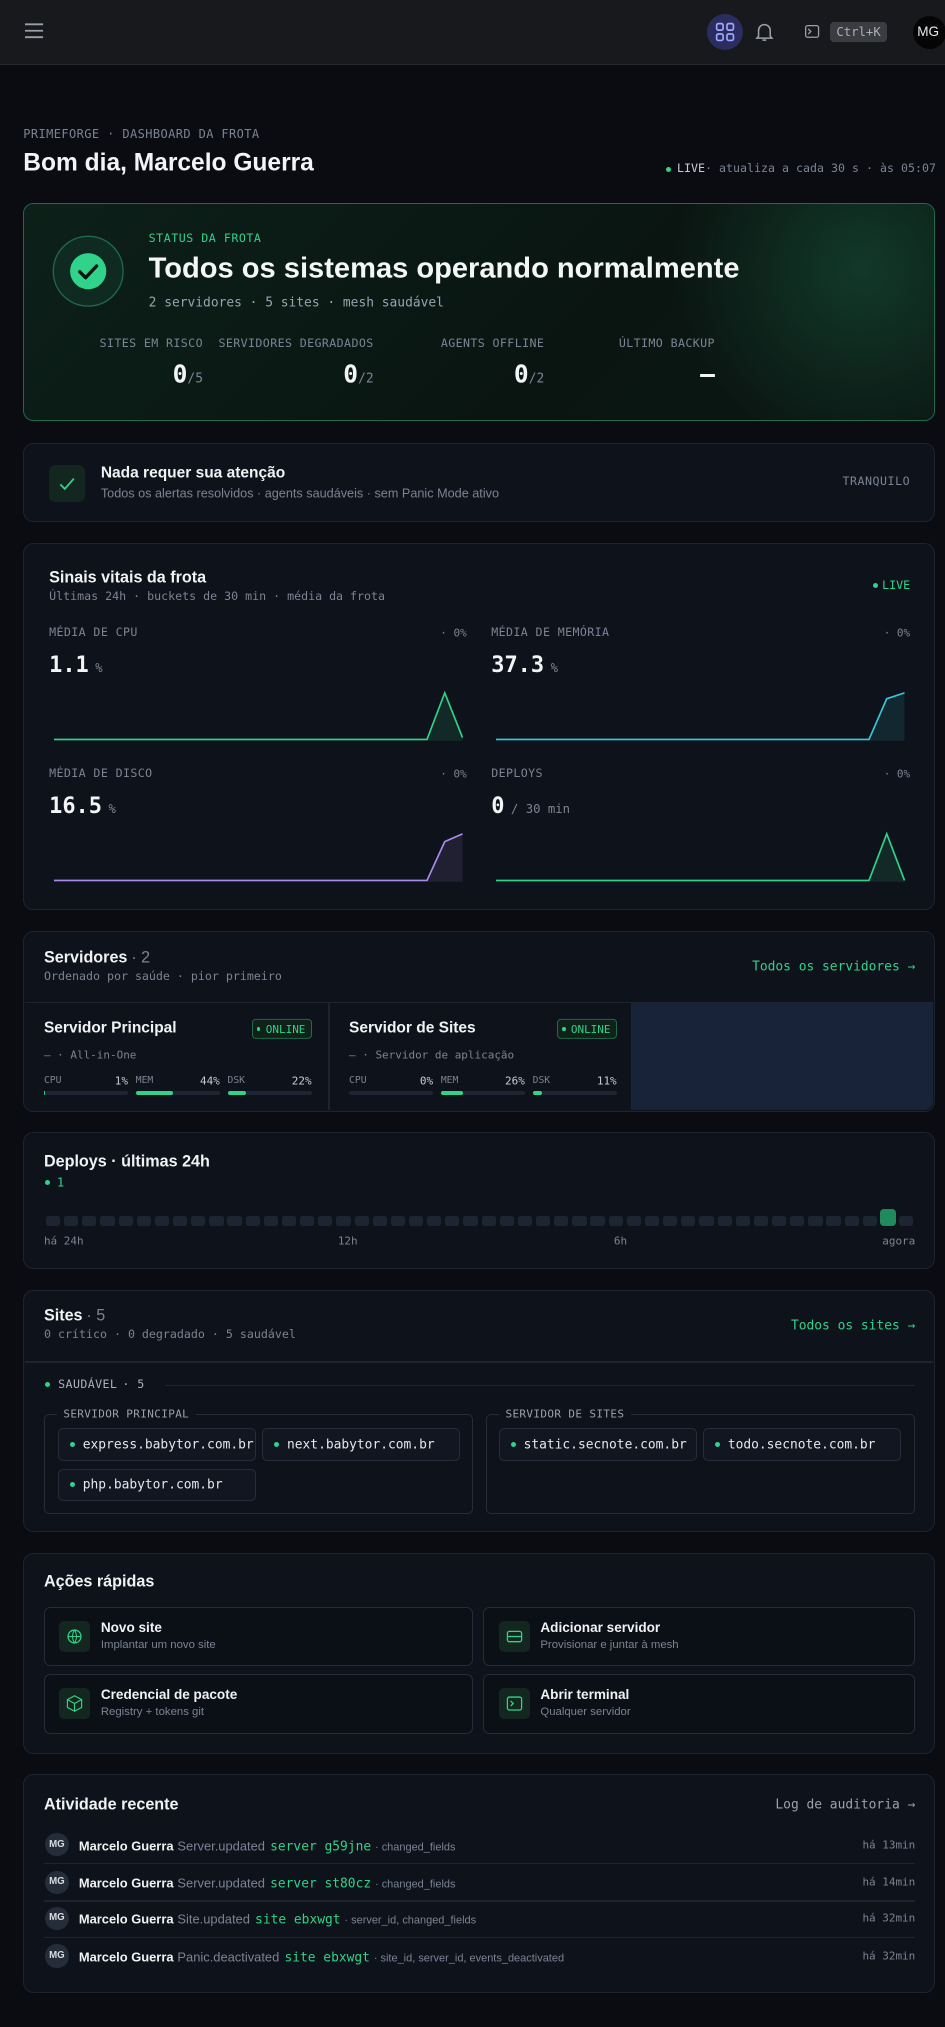  What do you see at coordinates (812, 31) in the screenshot?
I see `terminal-button` at bounding box center [812, 31].